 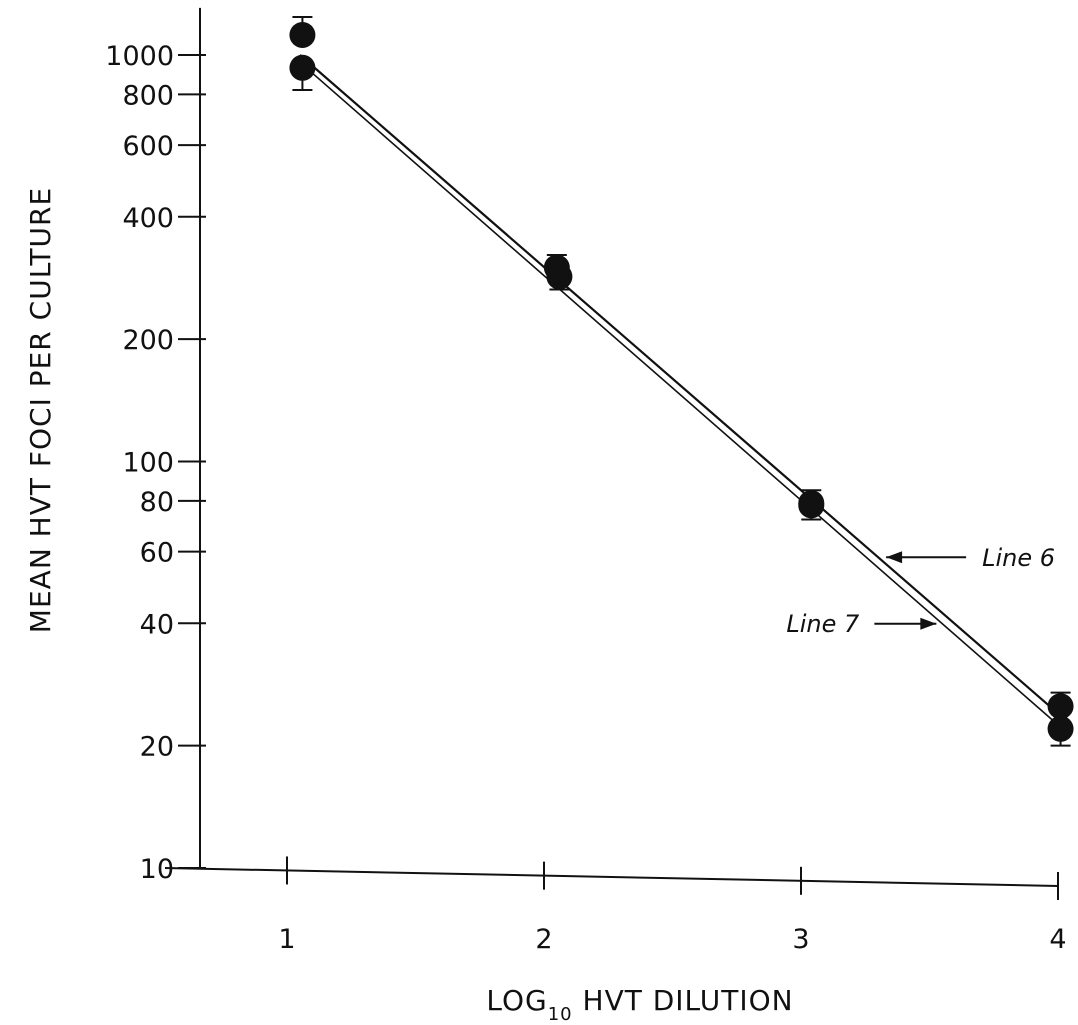 I want to click on x-tick-label-3: 3, so click(x=800, y=939).